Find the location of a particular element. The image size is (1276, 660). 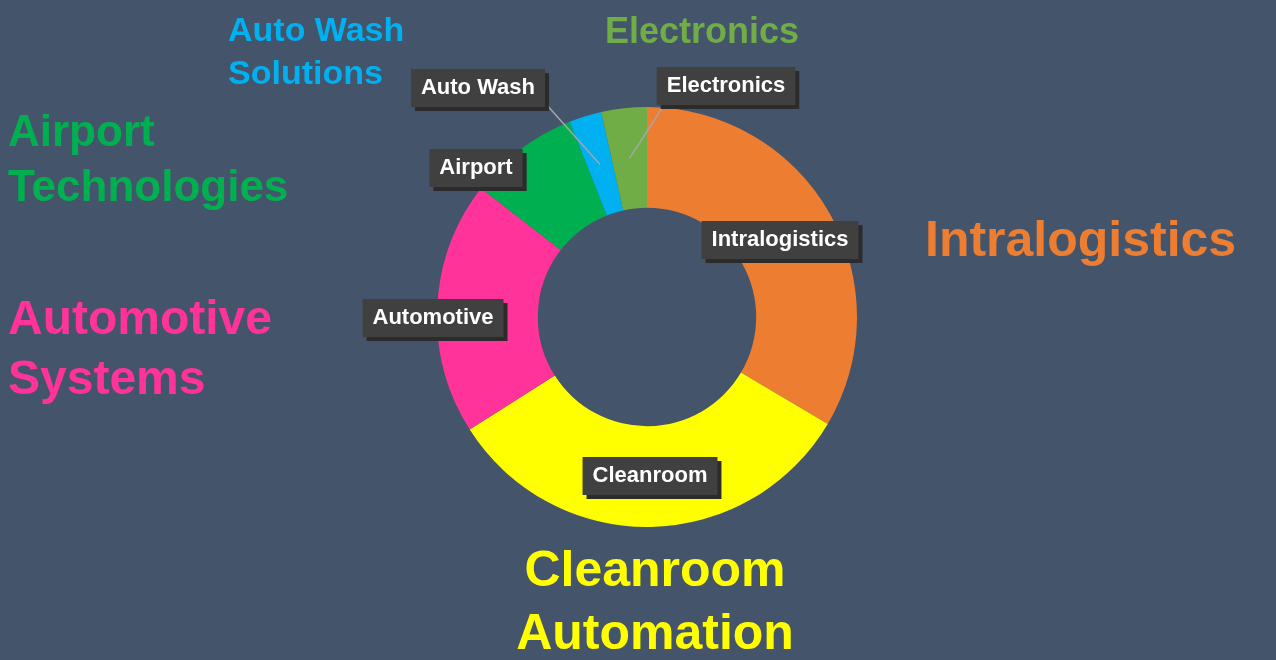

slice-label: Airport is located at coordinates (476, 167).